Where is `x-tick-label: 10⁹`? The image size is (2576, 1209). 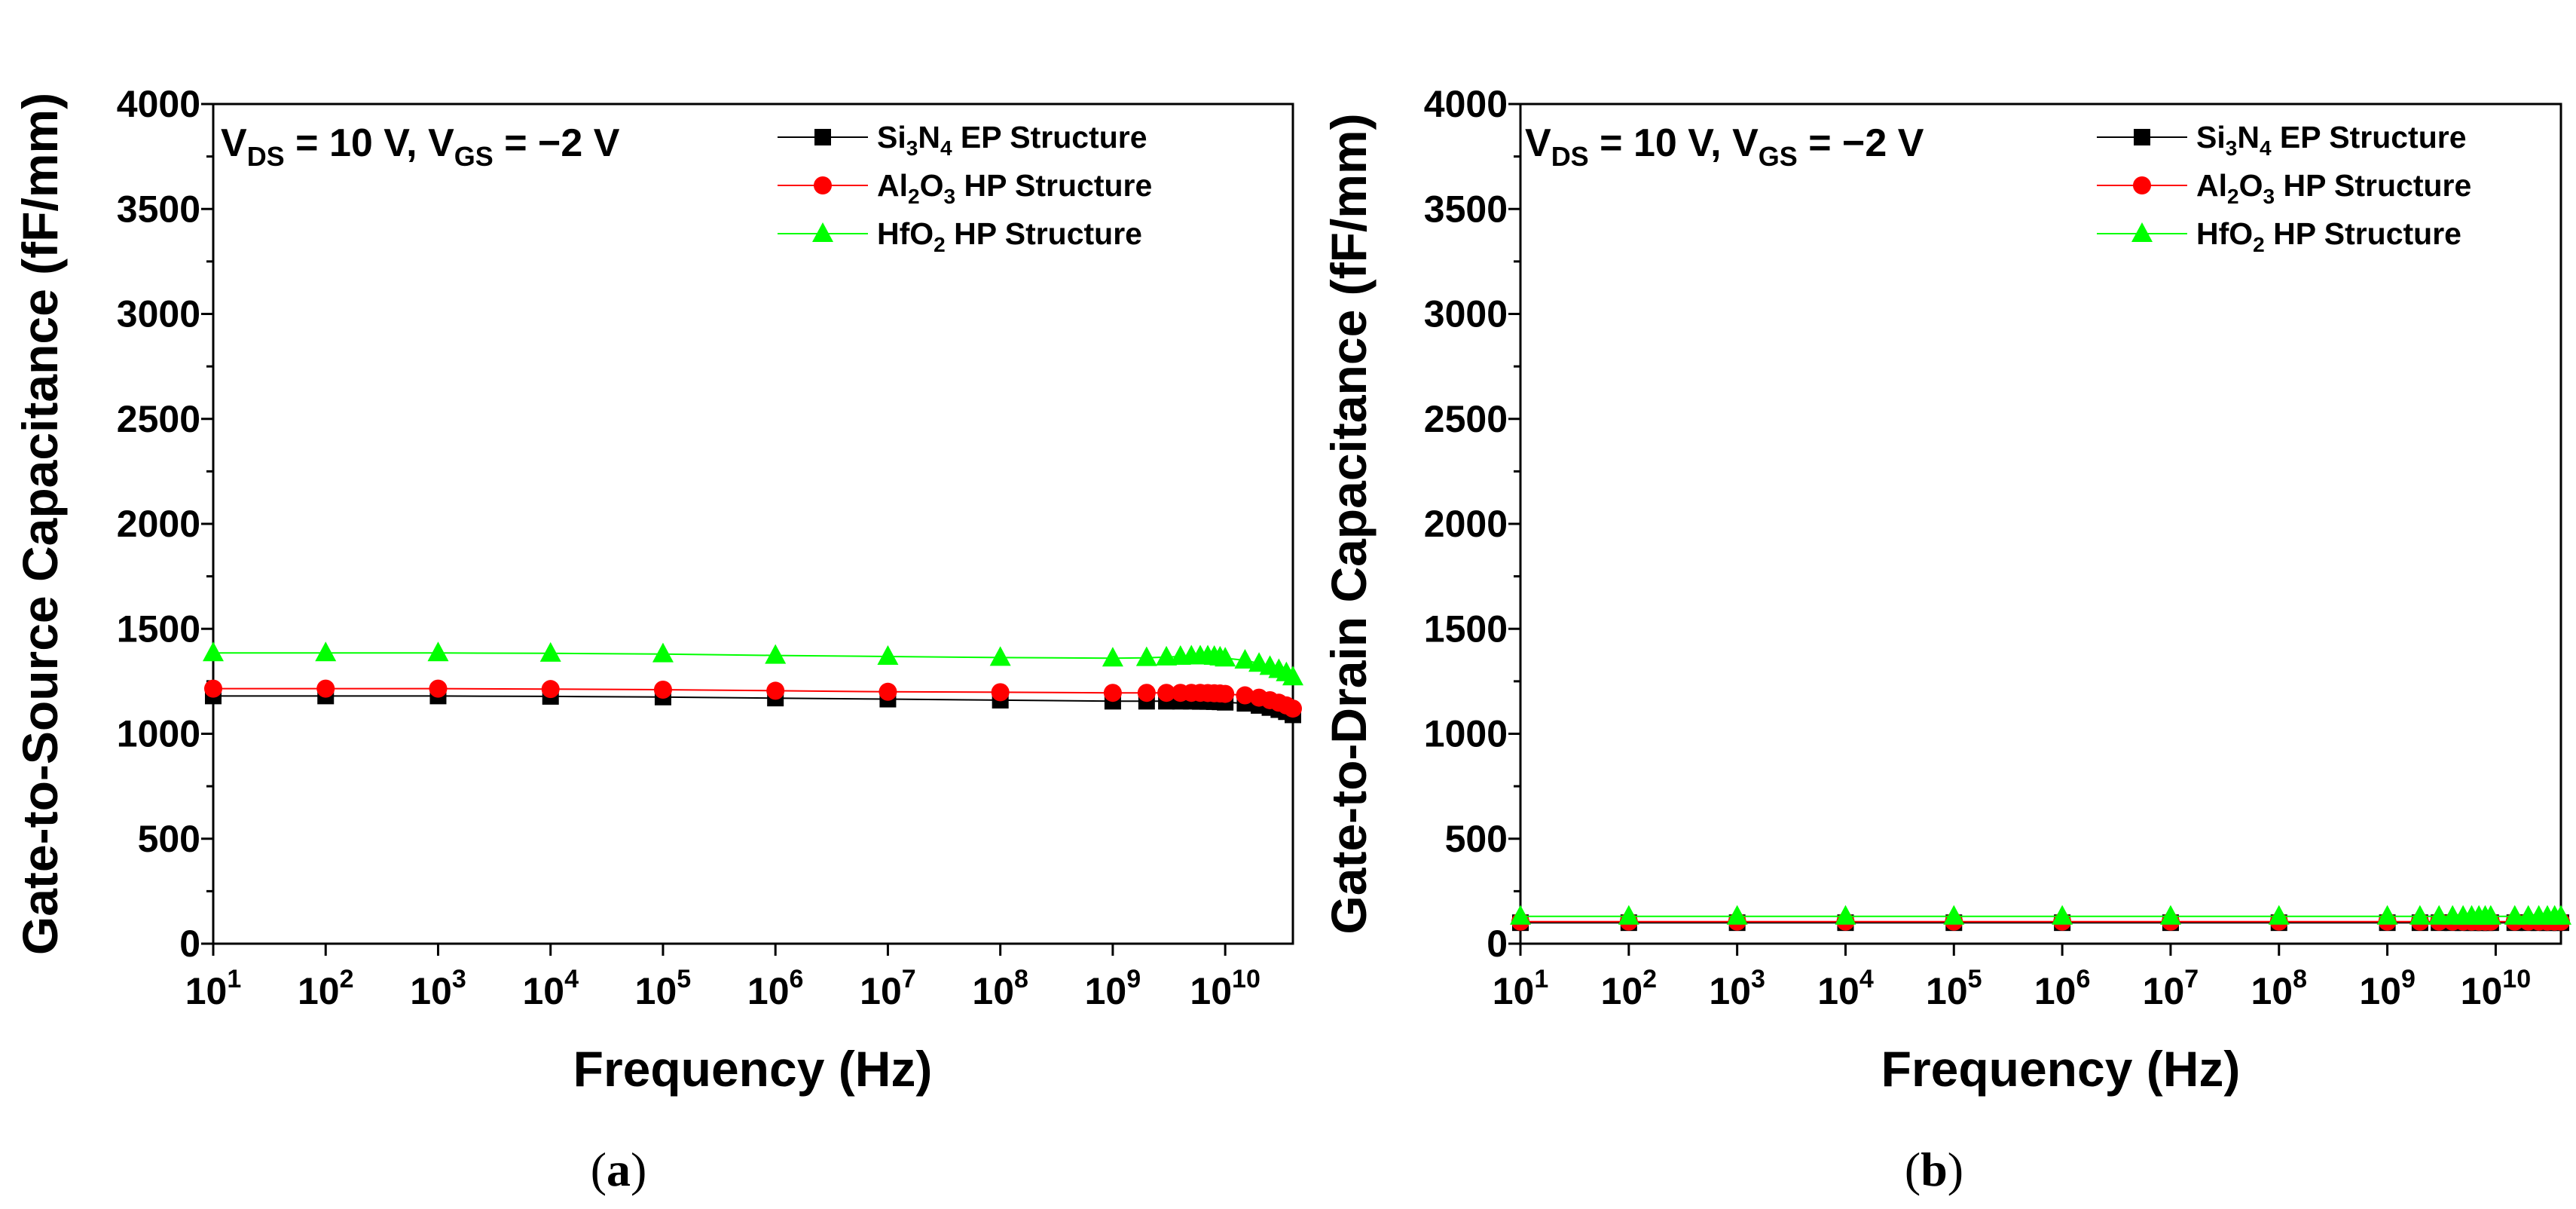 x-tick-label: 10⁹ is located at coordinates (2387, 989).